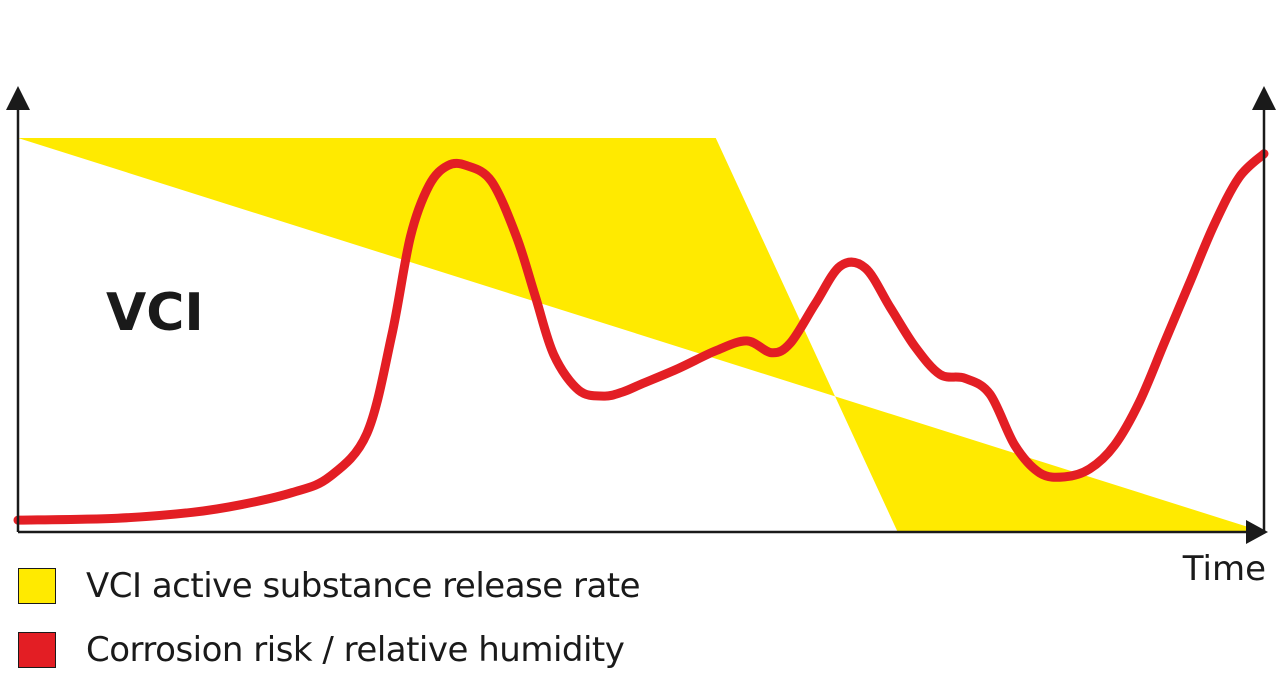 The height and width of the screenshot is (700, 1280). What do you see at coordinates (1257, 532) in the screenshot?
I see `x-axis-arrow-icon` at bounding box center [1257, 532].